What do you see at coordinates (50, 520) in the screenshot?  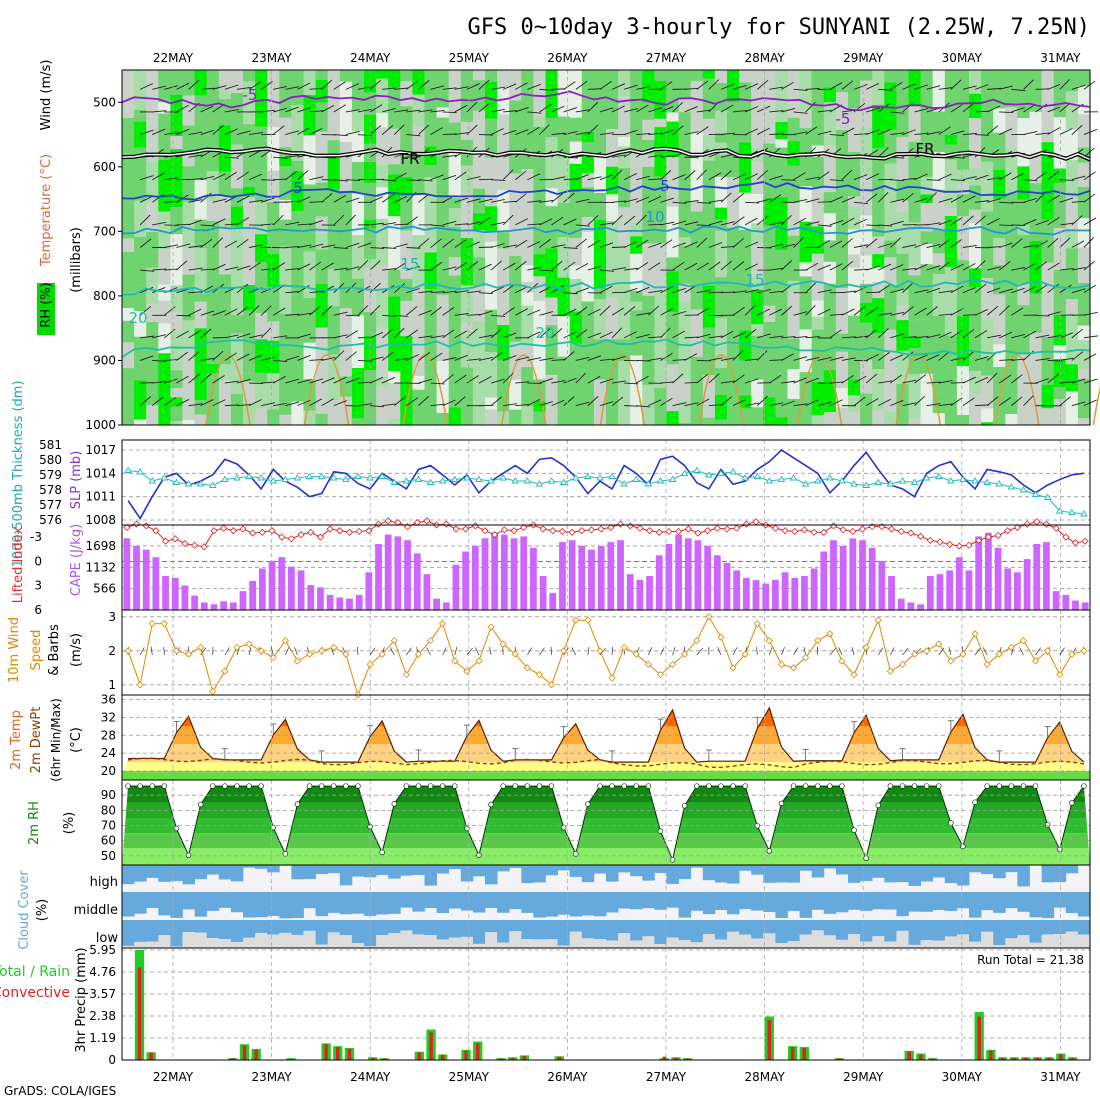 I see `y-tick-label: 576` at bounding box center [50, 520].